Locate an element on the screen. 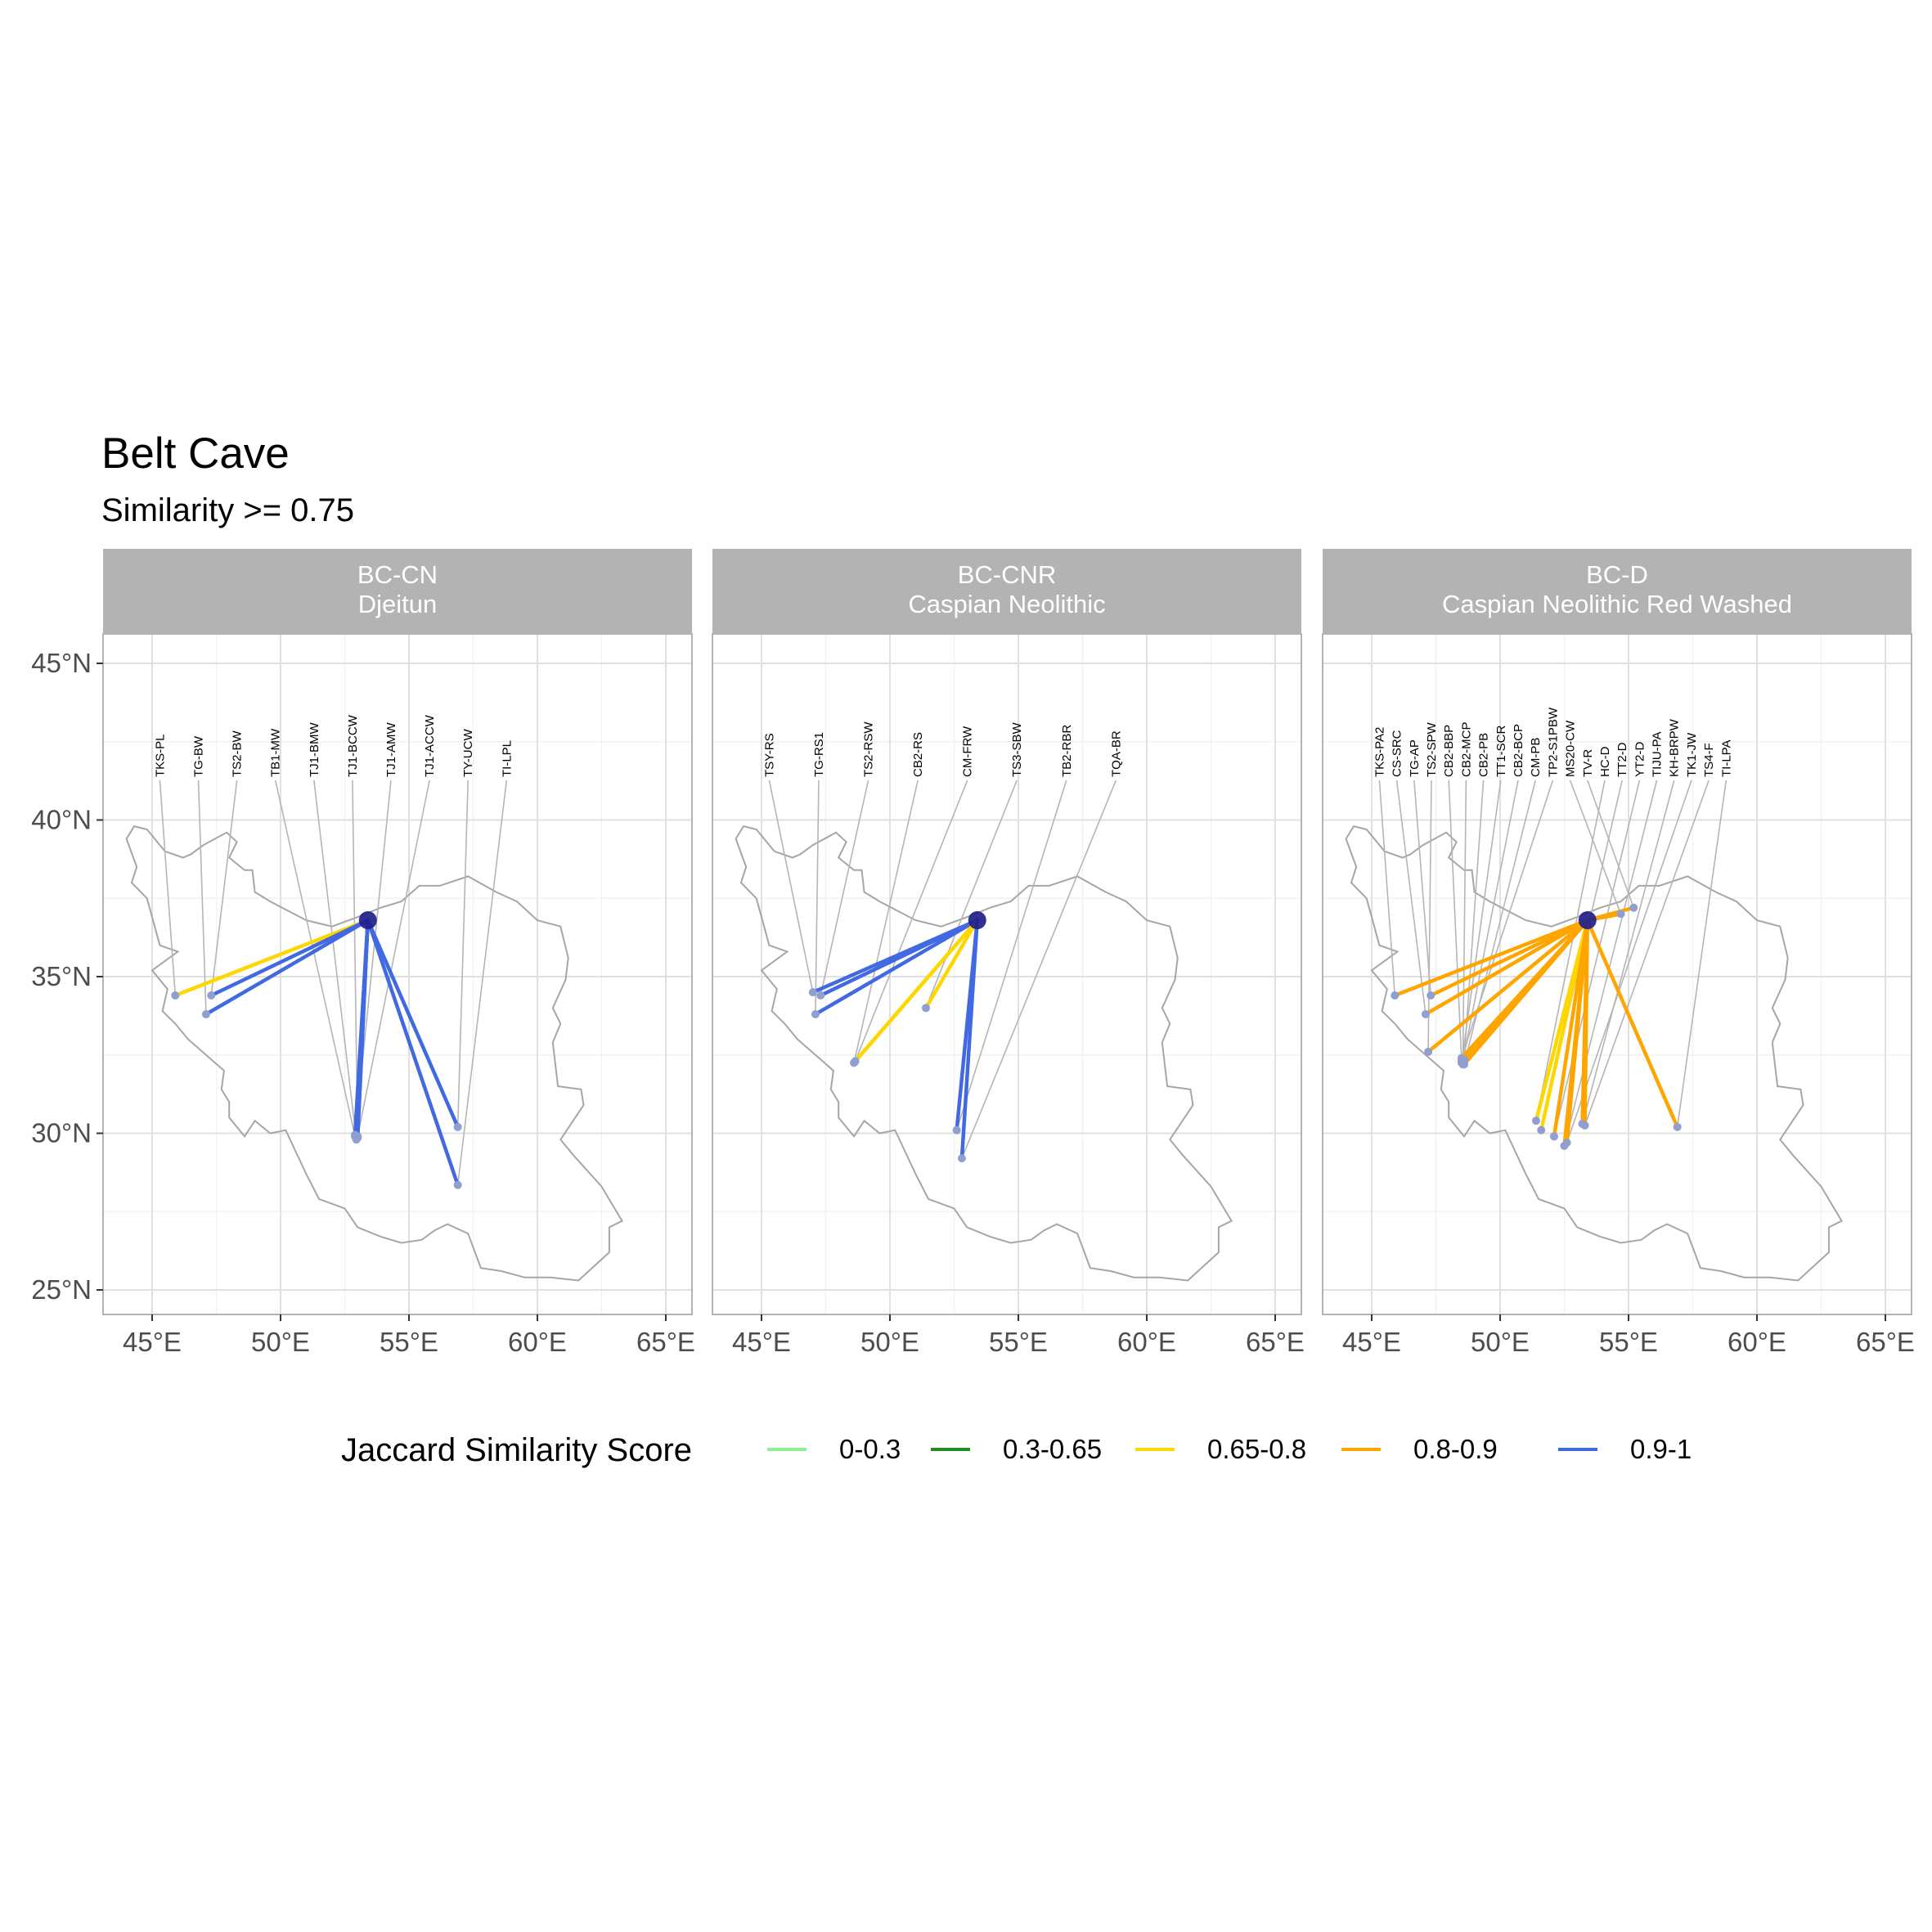 Image resolution: width=1932 pixels, height=1932 pixels. site-label: TI-LPA is located at coordinates (1726, 758).